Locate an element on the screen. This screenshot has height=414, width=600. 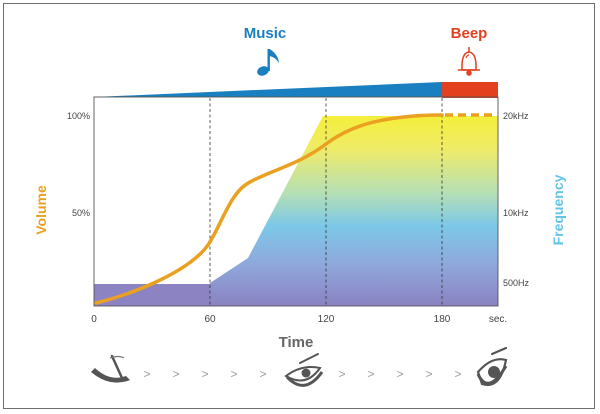
time-tick-0: 0 is located at coordinates (94, 319).